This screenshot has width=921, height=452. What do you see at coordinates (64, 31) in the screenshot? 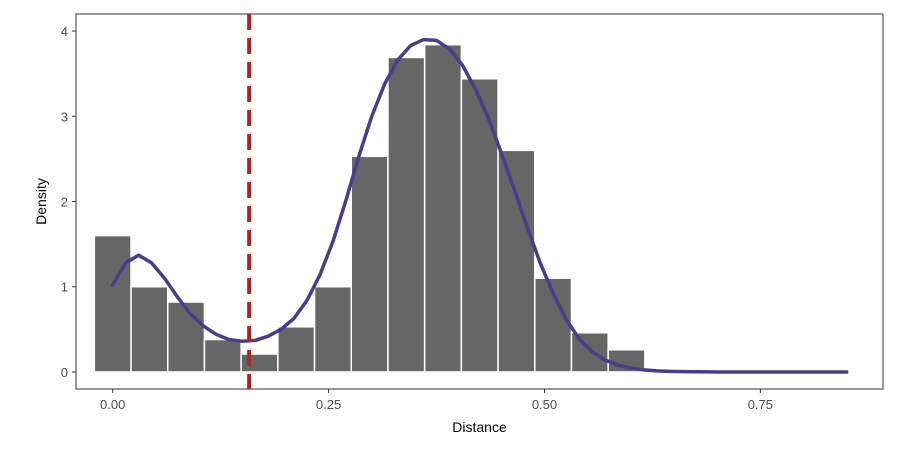
I see `y-tick-label: 4` at bounding box center [64, 31].